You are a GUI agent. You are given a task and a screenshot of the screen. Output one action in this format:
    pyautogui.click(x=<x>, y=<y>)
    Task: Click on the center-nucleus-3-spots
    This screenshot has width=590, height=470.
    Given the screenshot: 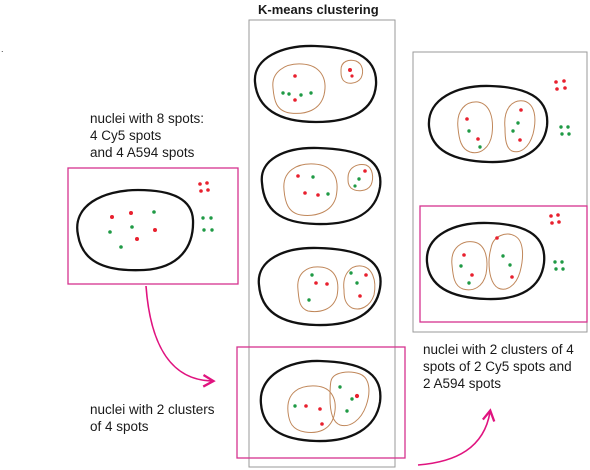 What is the action you would take?
    pyautogui.click(x=337, y=286)
    